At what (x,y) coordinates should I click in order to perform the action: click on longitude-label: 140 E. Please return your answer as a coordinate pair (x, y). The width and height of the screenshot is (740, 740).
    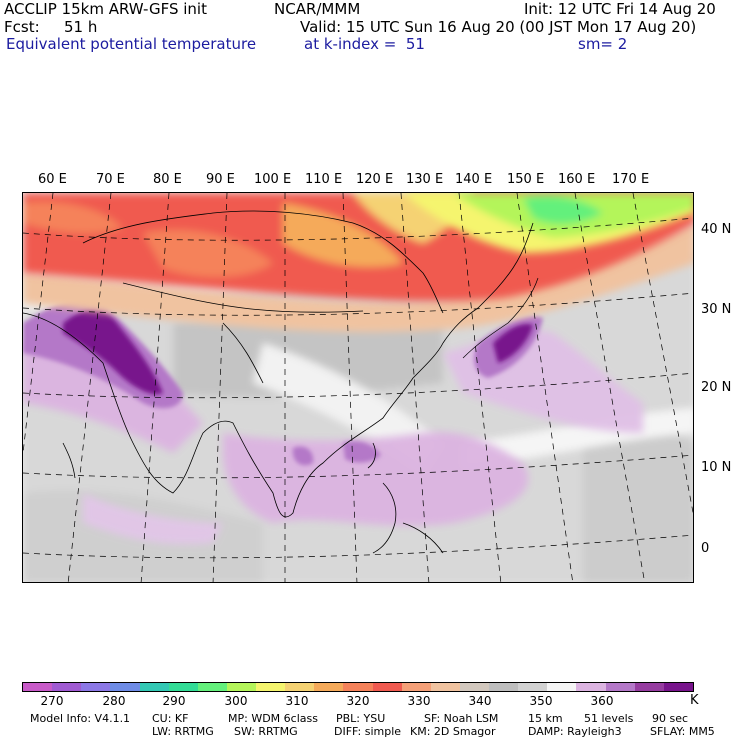
    Looking at the image, I should click on (474, 179).